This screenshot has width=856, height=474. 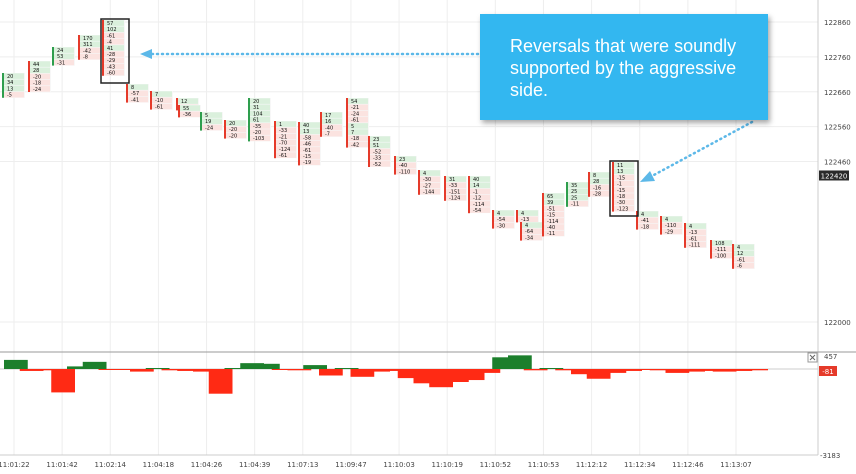 I want to click on bar-cell-value: 11, so click(x=620, y=166).